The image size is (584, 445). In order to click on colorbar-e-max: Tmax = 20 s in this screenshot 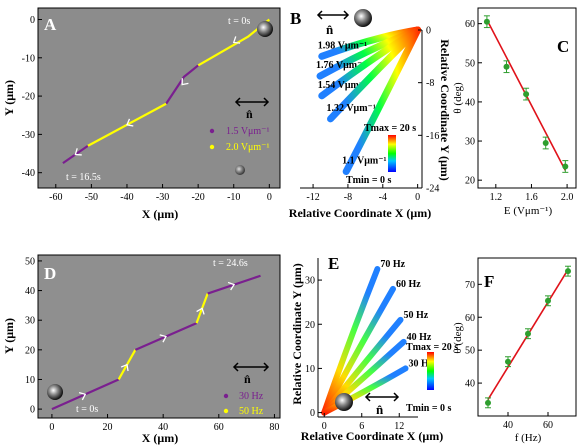, I will do `click(432, 347)`.